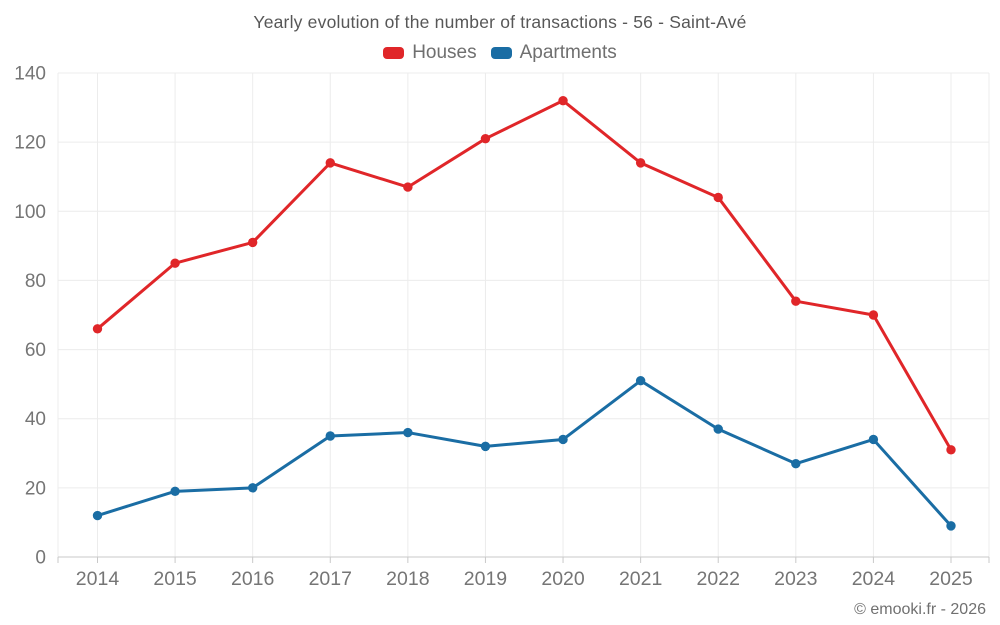 The image size is (1000, 625). Describe the element at coordinates (30, 212) in the screenshot. I see `y-axis-tick-label: 100` at that location.